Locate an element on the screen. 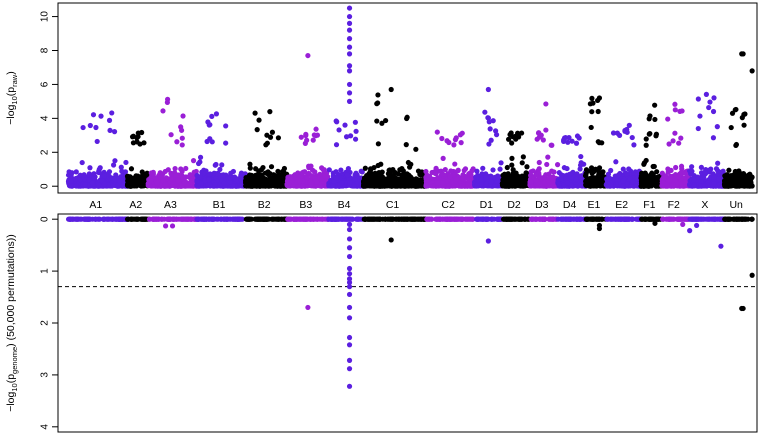 The image size is (765, 441). chromosome-points-A1 is located at coordinates (98, 149).